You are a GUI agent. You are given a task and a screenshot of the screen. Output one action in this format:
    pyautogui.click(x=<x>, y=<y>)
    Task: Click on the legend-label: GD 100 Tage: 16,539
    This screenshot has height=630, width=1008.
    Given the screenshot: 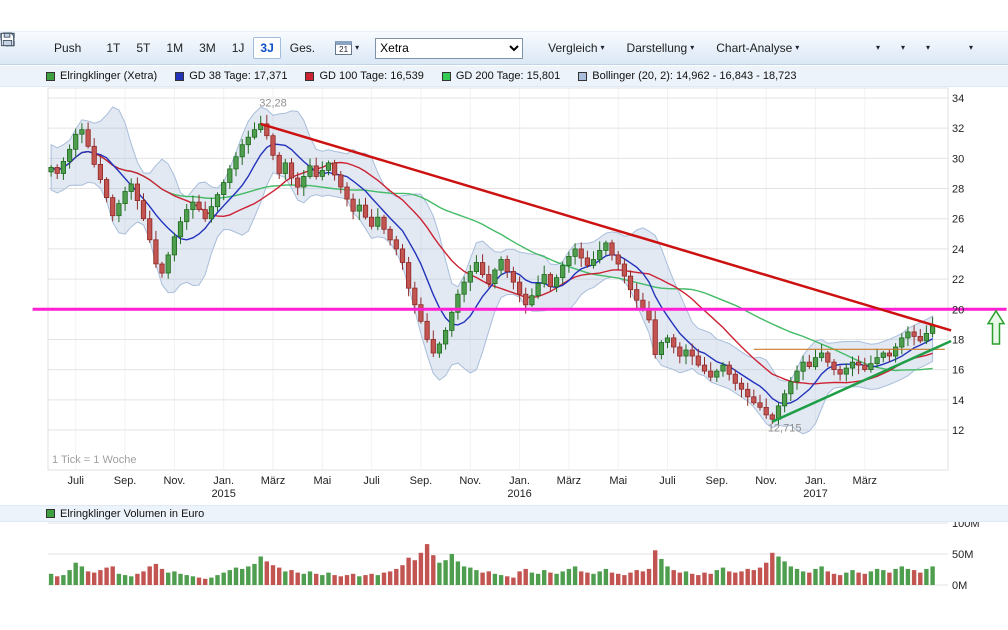 What is the action you would take?
    pyautogui.click(x=371, y=76)
    